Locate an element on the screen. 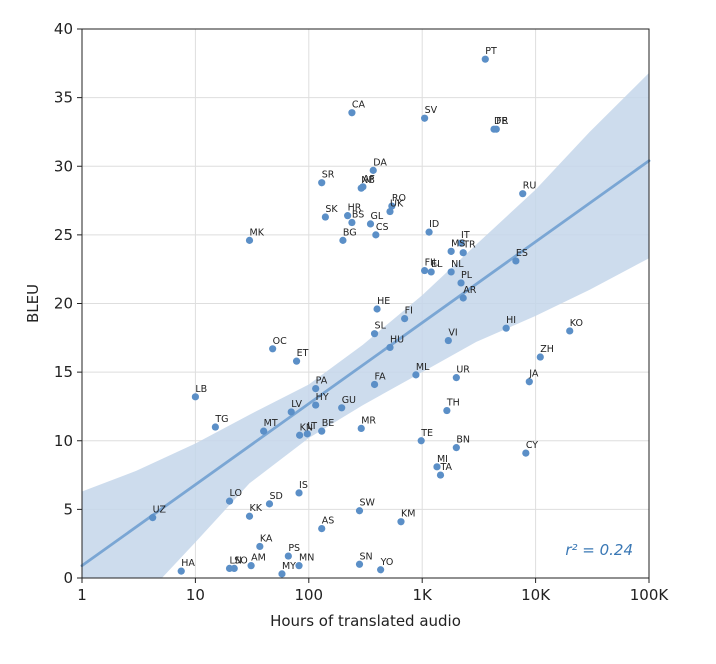 The image size is (716, 664). point-label: HY is located at coordinates (322, 397).